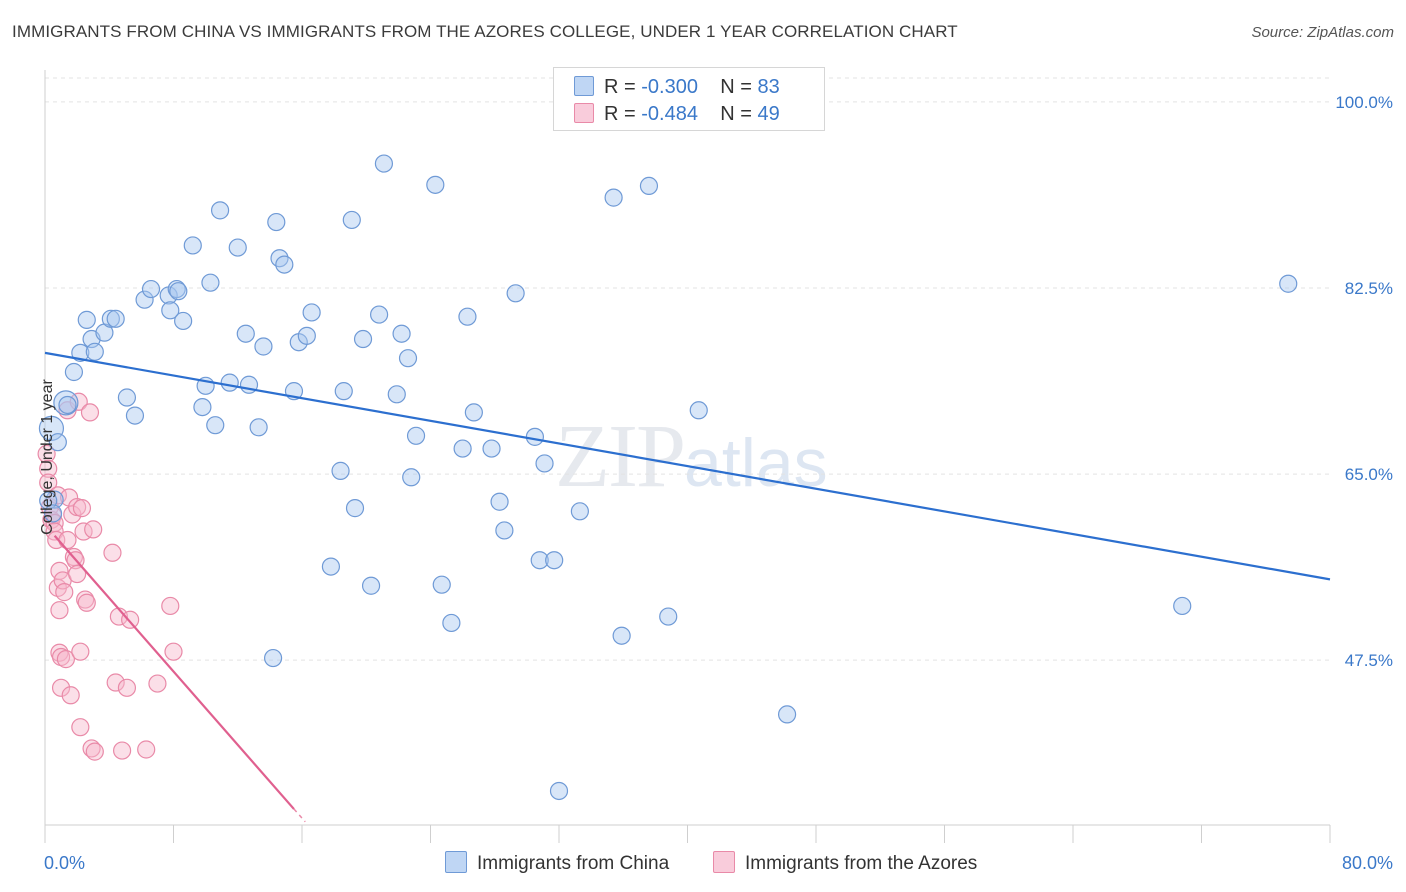  Describe the element at coordinates (669, 87) in the screenshot. I see `legend-r-value: -0.300` at that location.